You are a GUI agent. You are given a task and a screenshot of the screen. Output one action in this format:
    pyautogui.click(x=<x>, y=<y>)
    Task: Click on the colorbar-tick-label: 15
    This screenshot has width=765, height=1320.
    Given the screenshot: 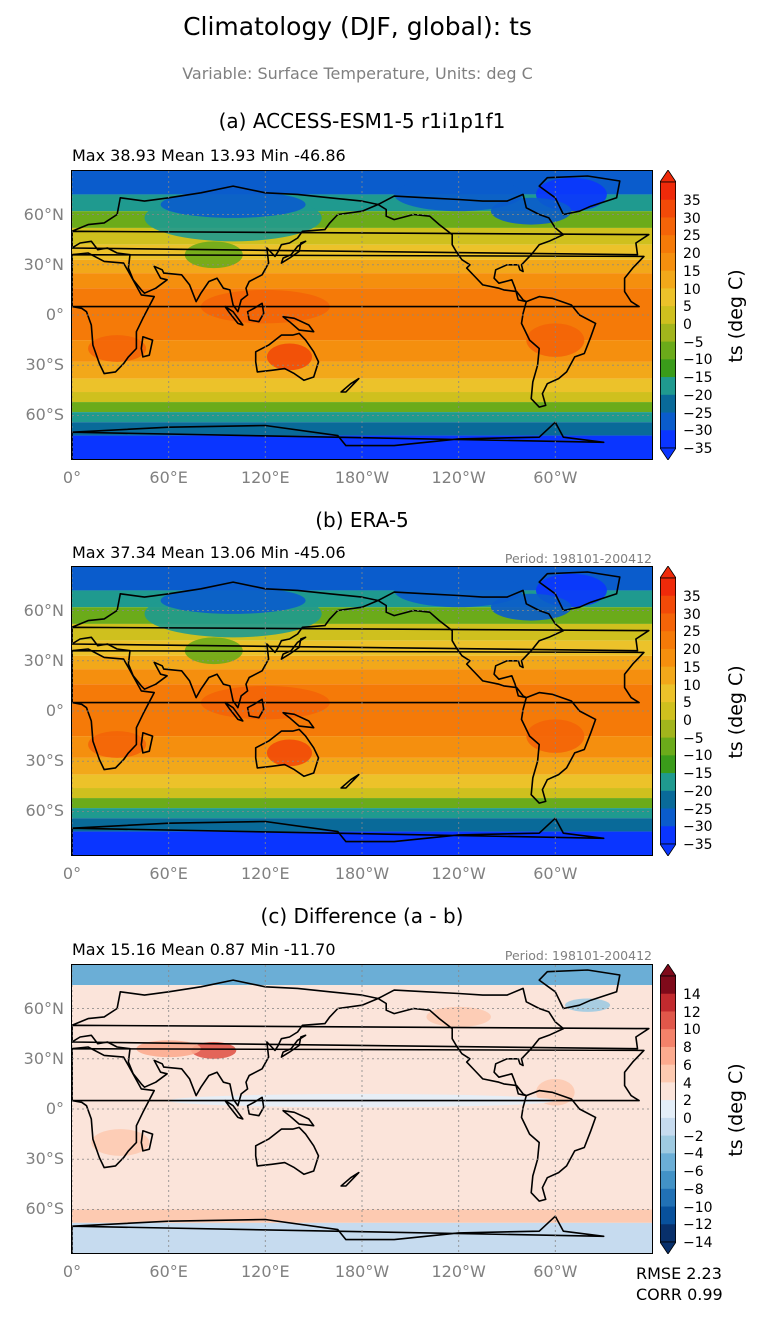 What is the action you would take?
    pyautogui.click(x=692, y=667)
    